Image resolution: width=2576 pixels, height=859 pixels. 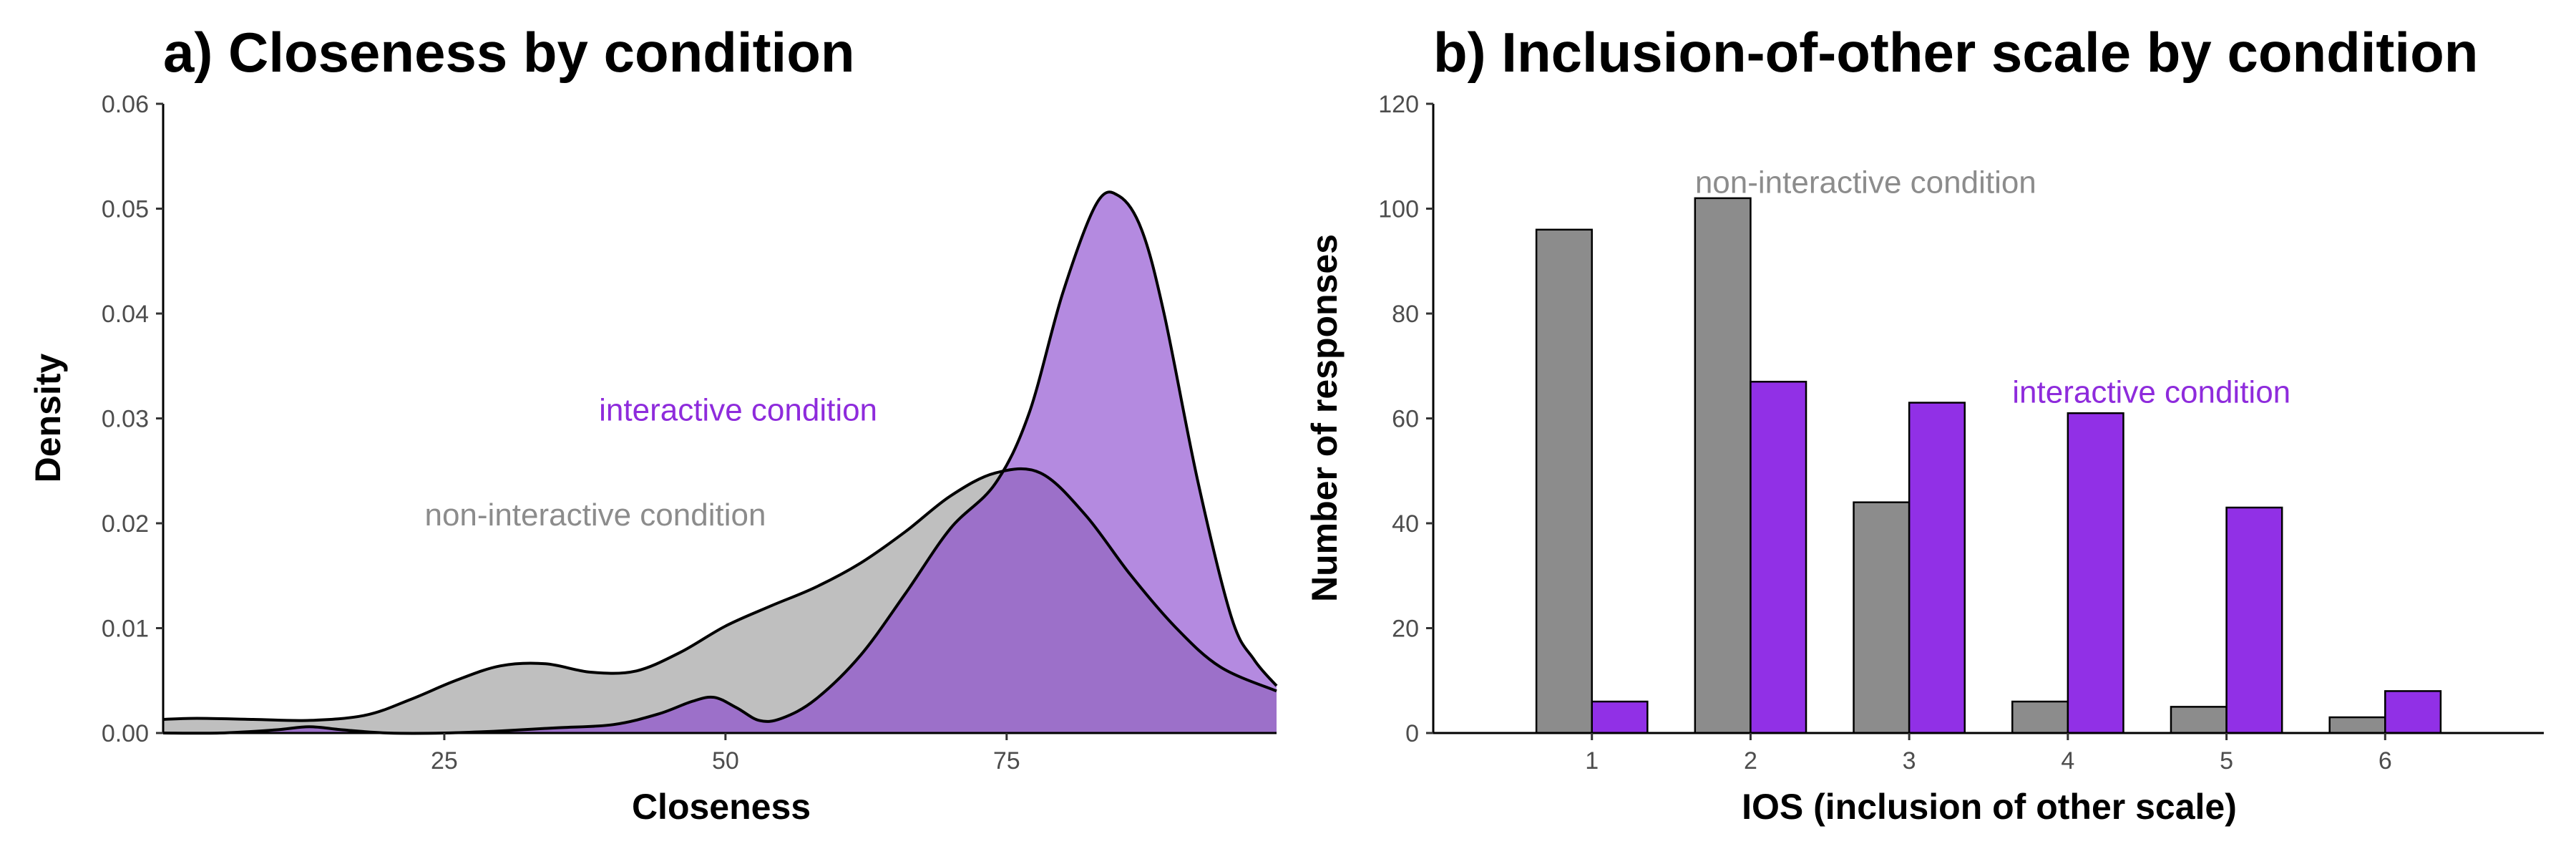 I want to click on non-interactive-density-line, so click(x=719, y=594).